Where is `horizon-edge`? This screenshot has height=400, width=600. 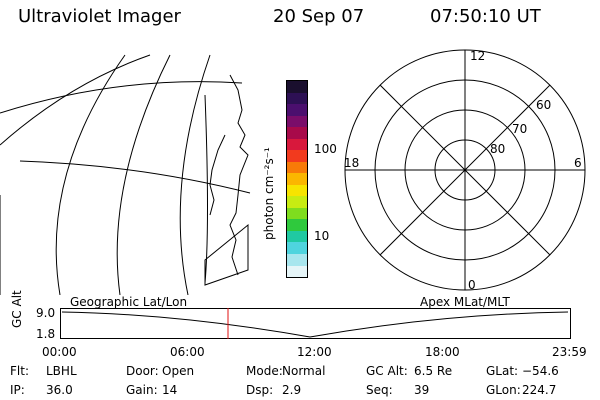 horizon-edge is located at coordinates (226, 254).